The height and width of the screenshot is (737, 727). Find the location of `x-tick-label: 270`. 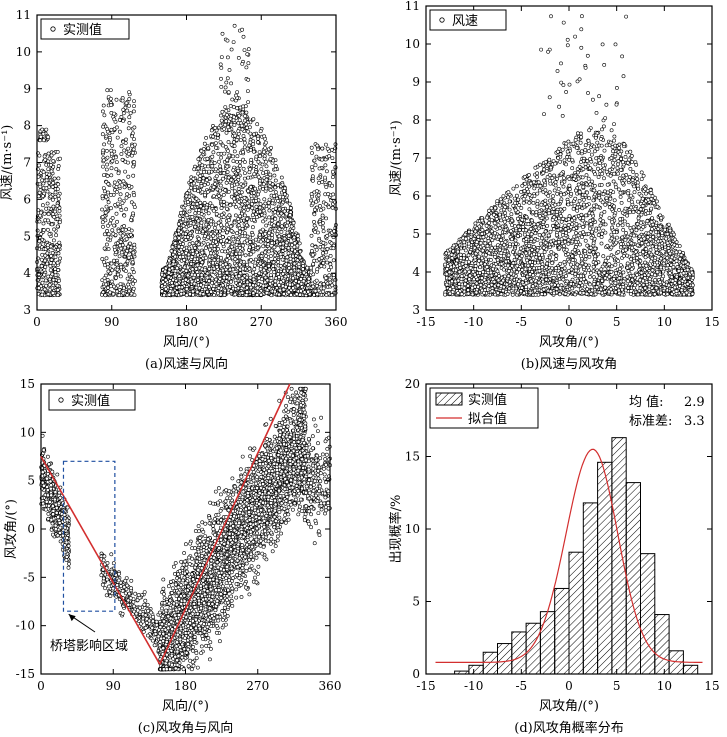

x-tick-label: 270 is located at coordinates (261, 322).